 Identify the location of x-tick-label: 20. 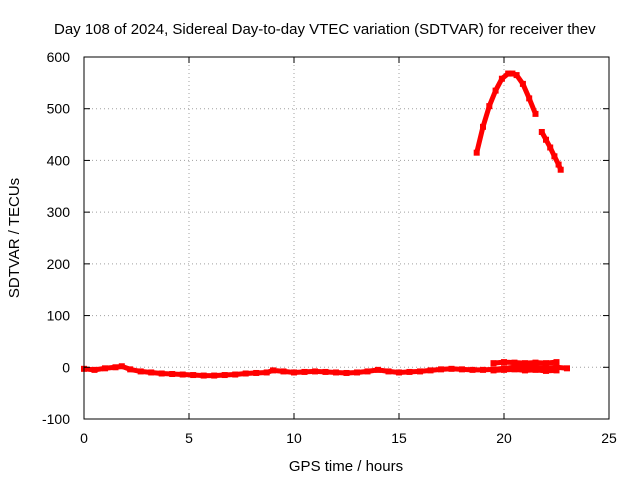
(504, 438).